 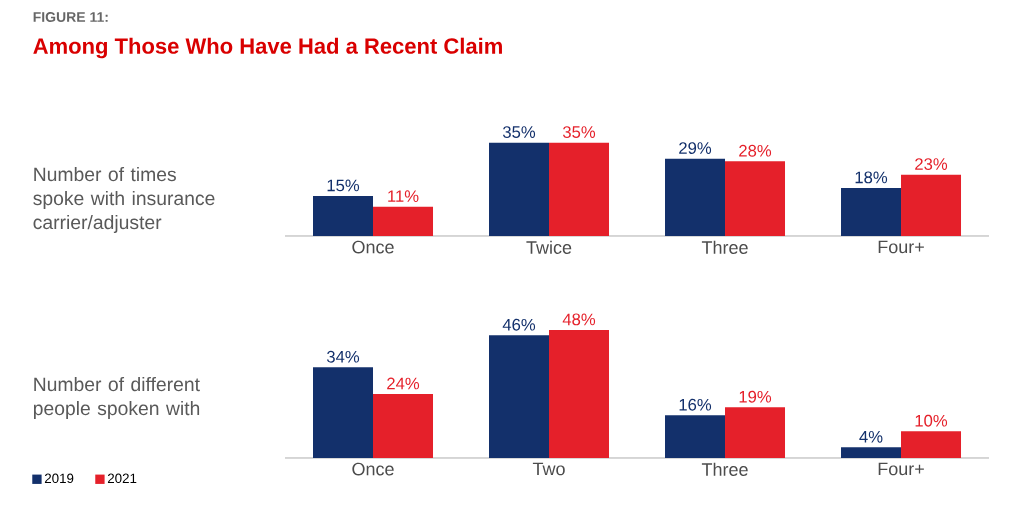 I want to click on legend-label: 2019, so click(x=59, y=478).